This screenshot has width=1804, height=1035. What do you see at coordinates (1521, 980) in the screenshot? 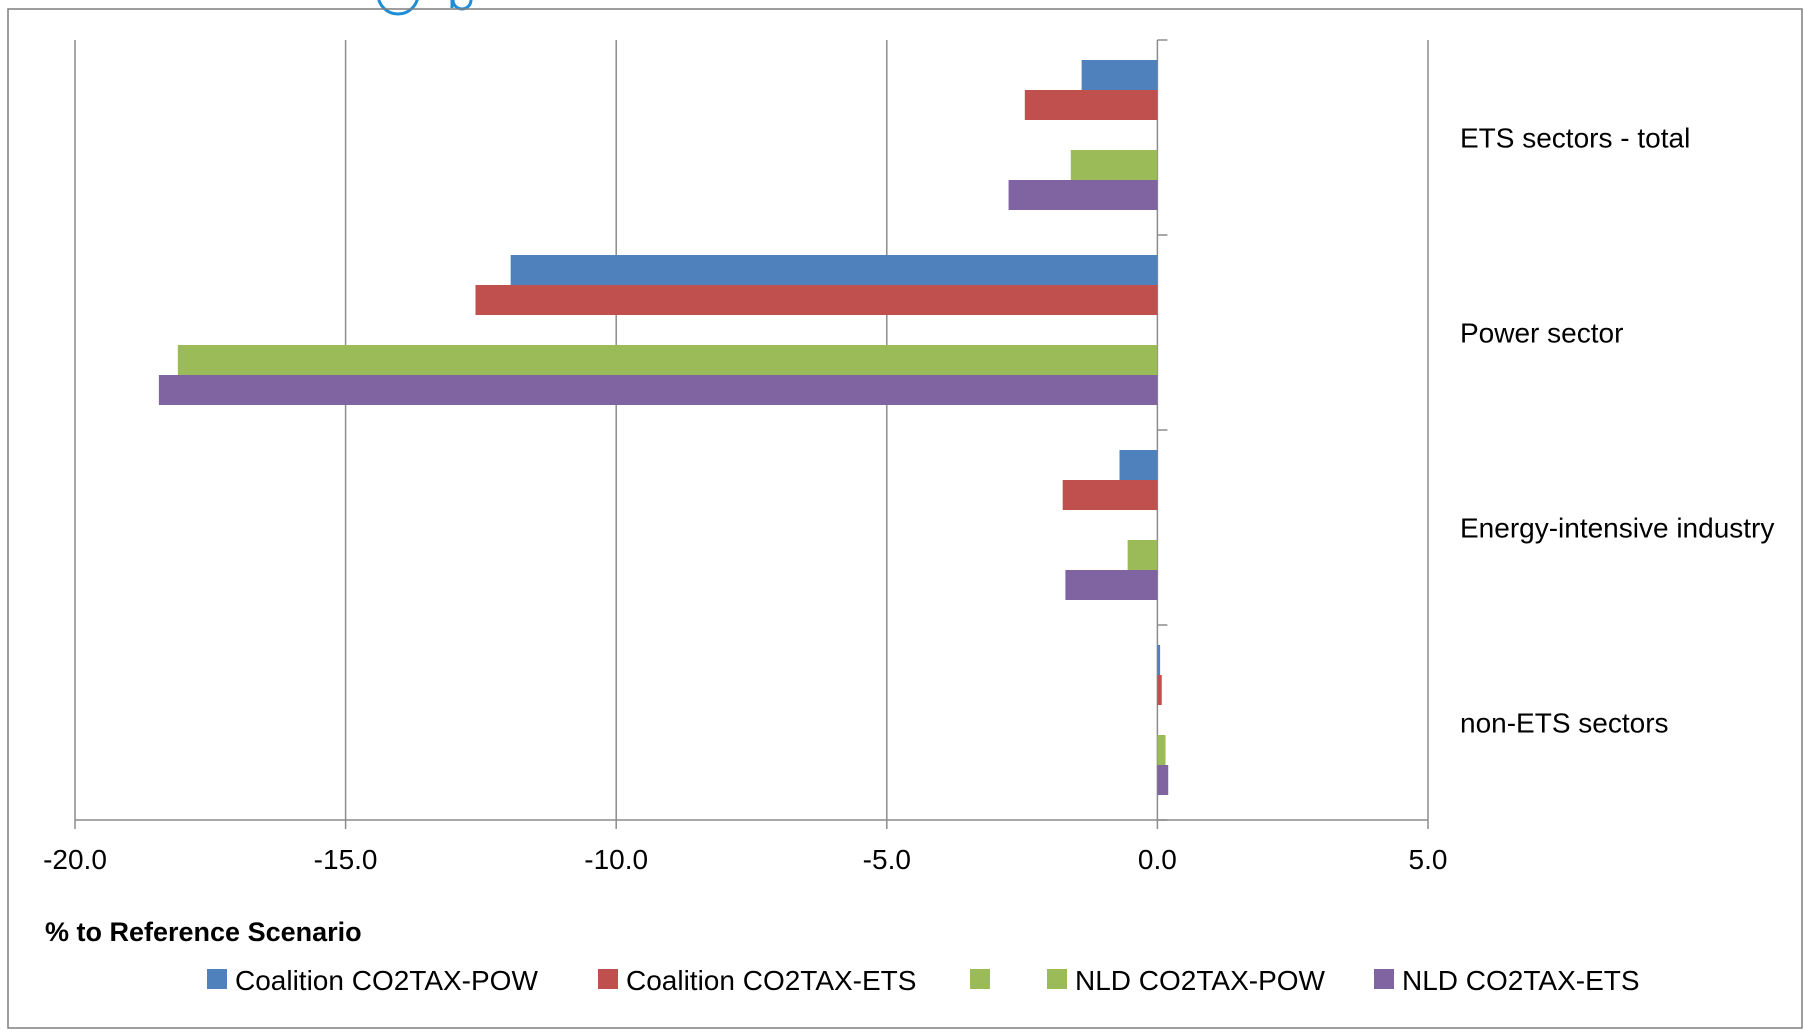
I see `legend-label: NLD CO2TAX-ETS` at bounding box center [1521, 980].